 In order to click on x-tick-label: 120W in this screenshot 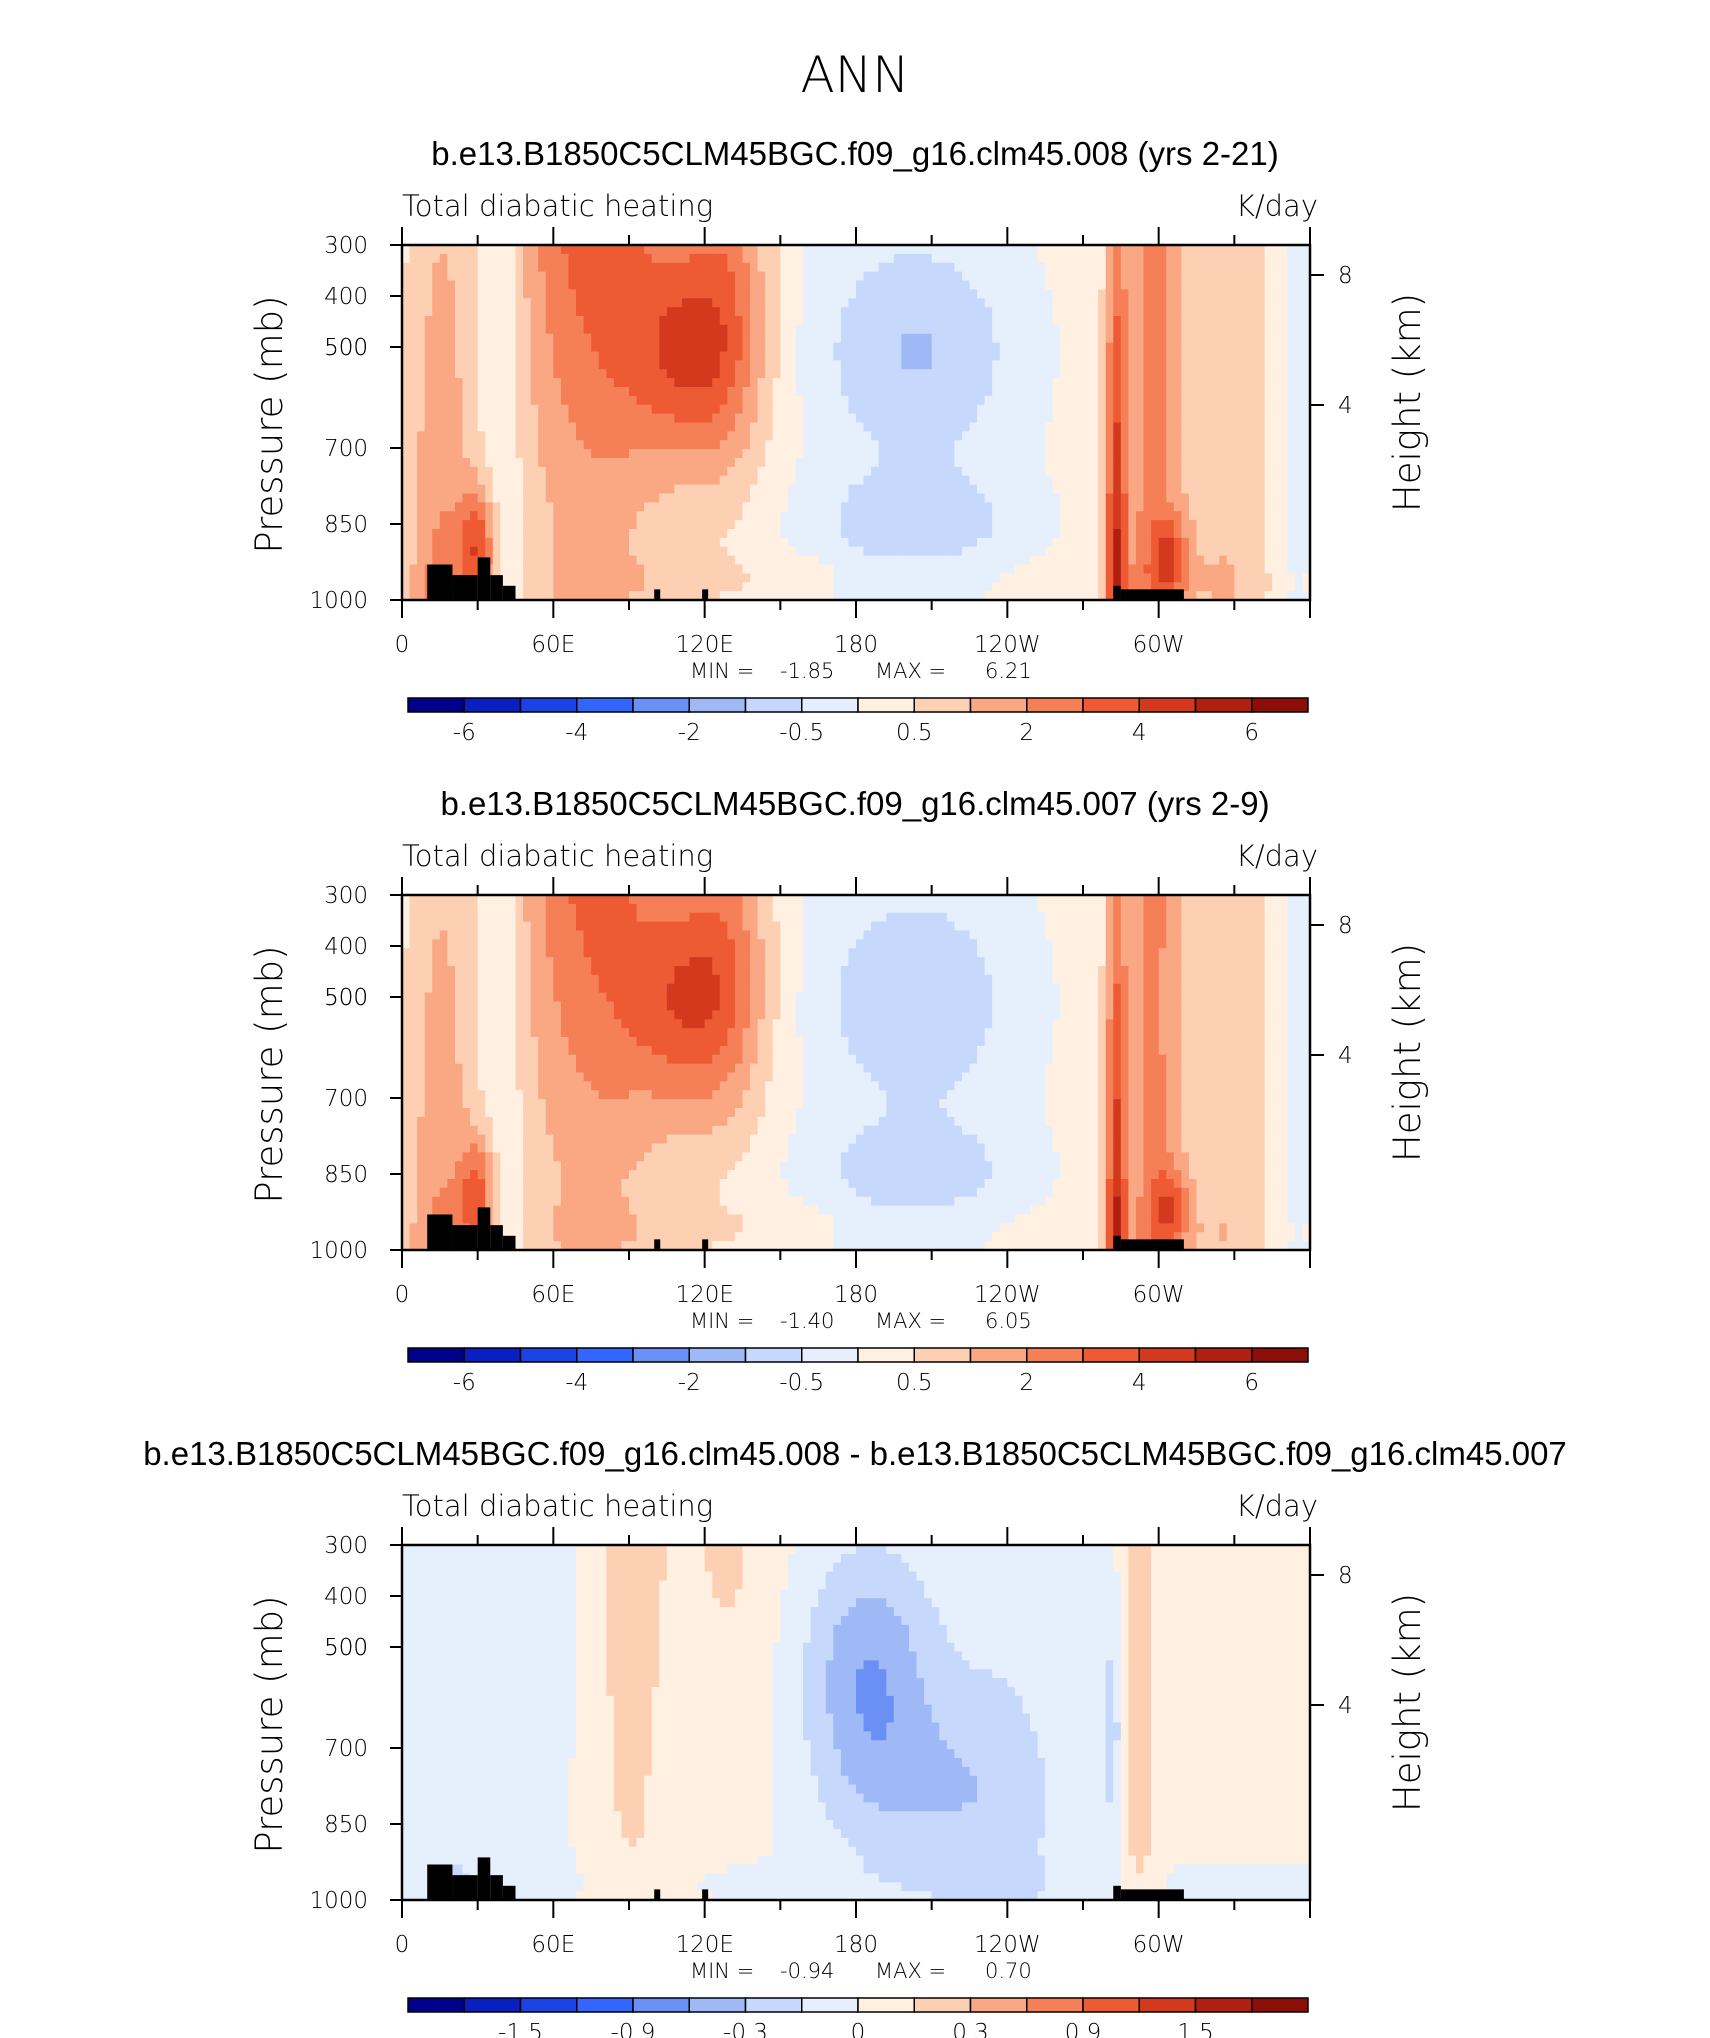, I will do `click(1007, 645)`.